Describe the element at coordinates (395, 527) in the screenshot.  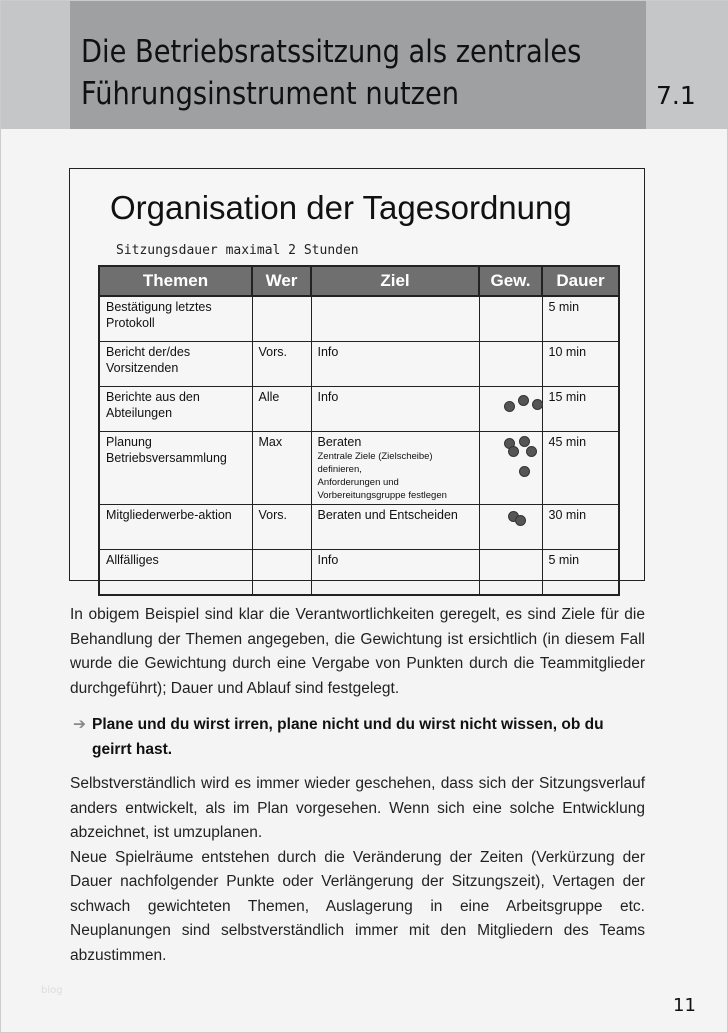
I see `cell-ziel: Beraten und Entscheiden` at that location.